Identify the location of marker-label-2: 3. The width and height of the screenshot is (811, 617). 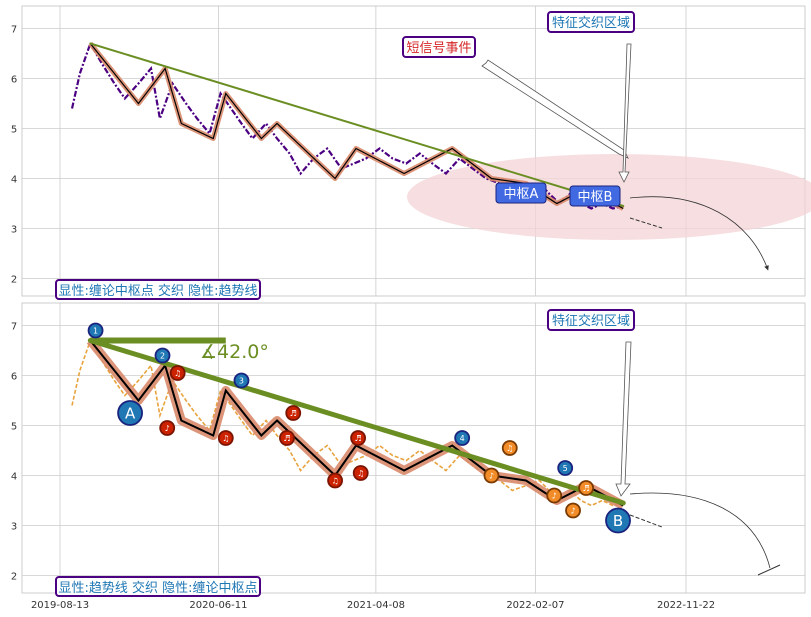
(241, 380).